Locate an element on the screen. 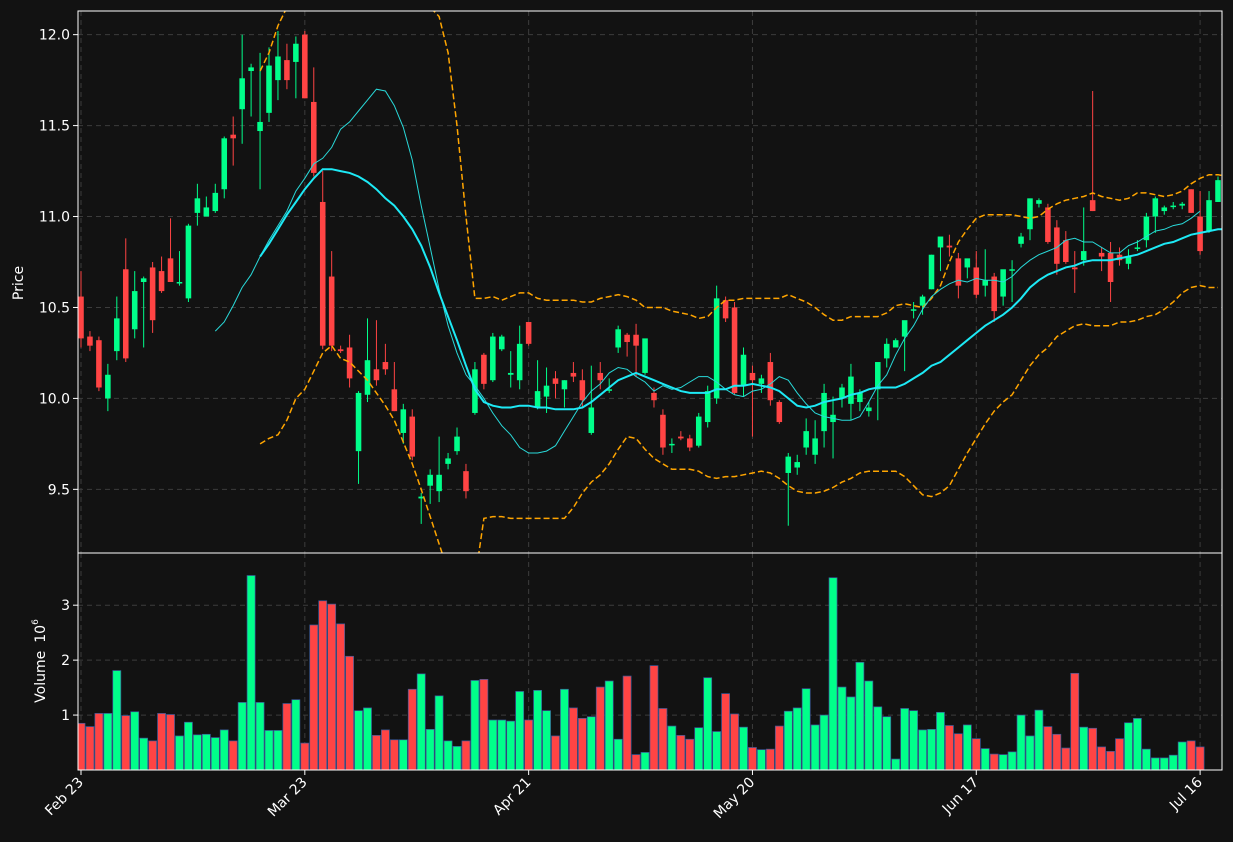 The height and width of the screenshot is (842, 1233). price-tick-label: 11.5 is located at coordinates (54, 127).